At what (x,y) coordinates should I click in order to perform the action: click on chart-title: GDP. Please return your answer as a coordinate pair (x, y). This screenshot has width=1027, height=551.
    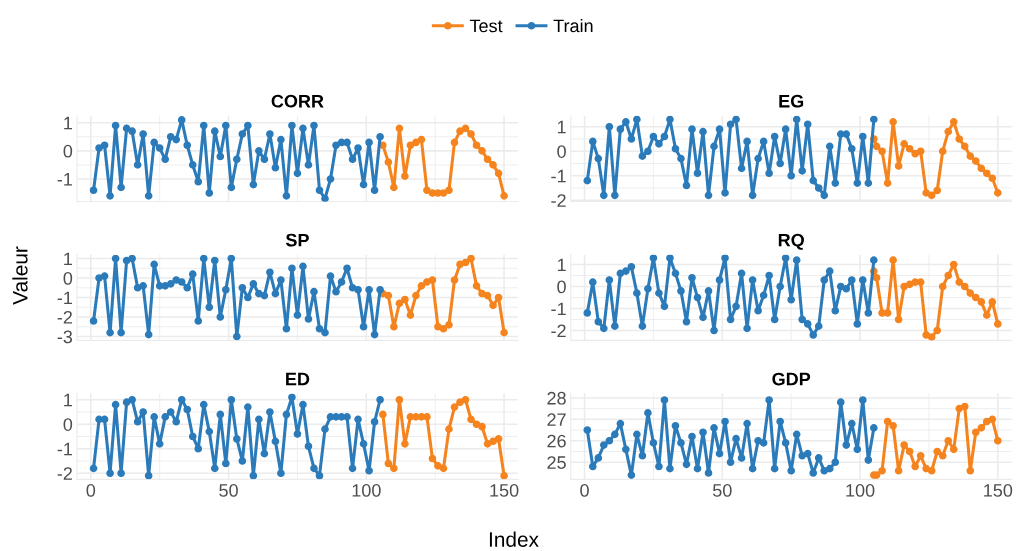
    Looking at the image, I should click on (791, 379).